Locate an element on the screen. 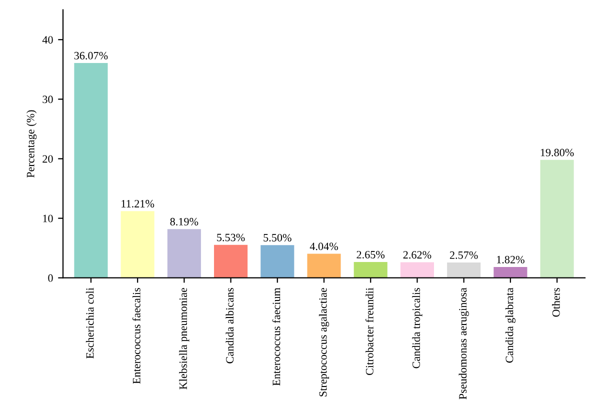 This screenshot has width=600, height=411. data-label: 19.80% is located at coordinates (557, 152).